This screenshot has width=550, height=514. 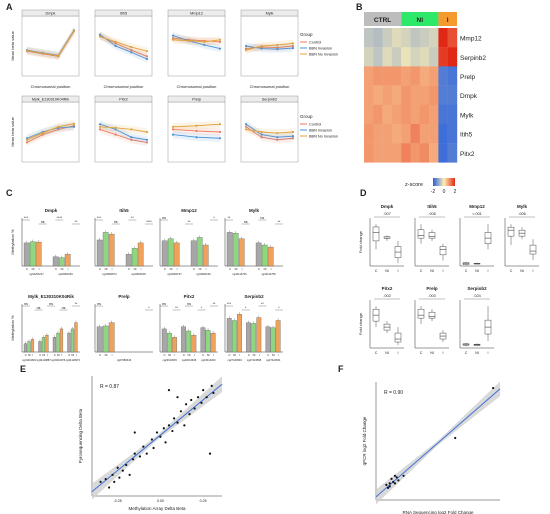 What do you see at coordinates (132, 218) in the screenshot?
I see `sig-marker: **` at bounding box center [132, 218].